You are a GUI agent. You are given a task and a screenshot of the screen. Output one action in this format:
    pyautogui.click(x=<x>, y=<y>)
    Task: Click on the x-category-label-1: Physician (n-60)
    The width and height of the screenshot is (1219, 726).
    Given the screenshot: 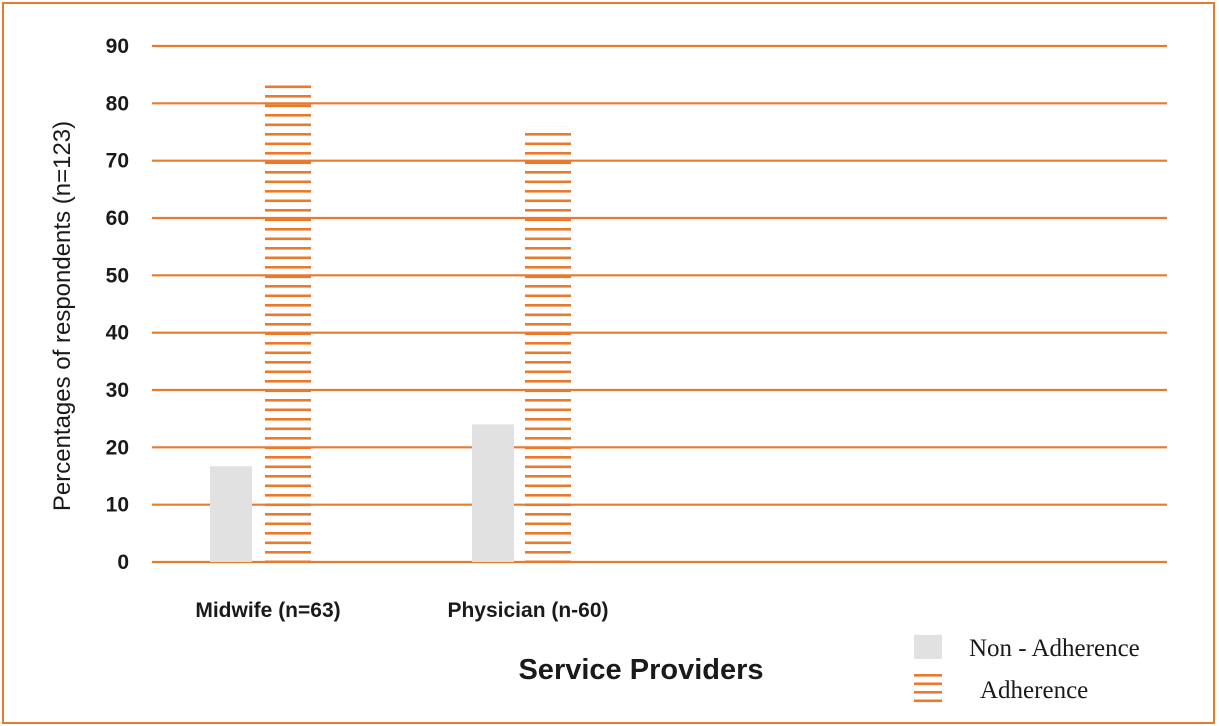 What is the action you would take?
    pyautogui.click(x=527, y=610)
    